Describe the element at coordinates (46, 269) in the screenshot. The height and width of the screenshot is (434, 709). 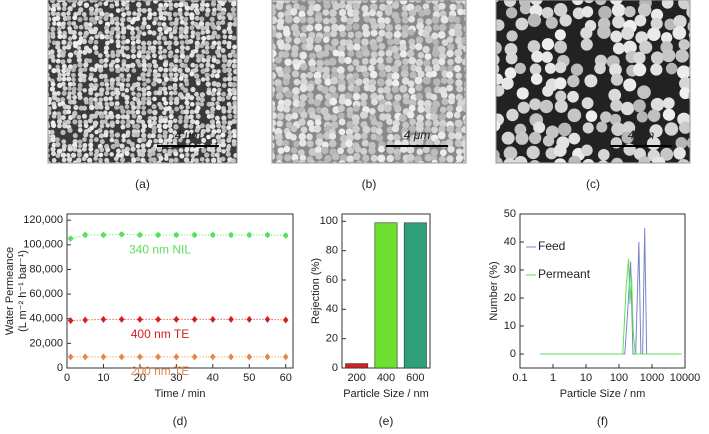
I see `y-tick-label: 80,000` at that location.